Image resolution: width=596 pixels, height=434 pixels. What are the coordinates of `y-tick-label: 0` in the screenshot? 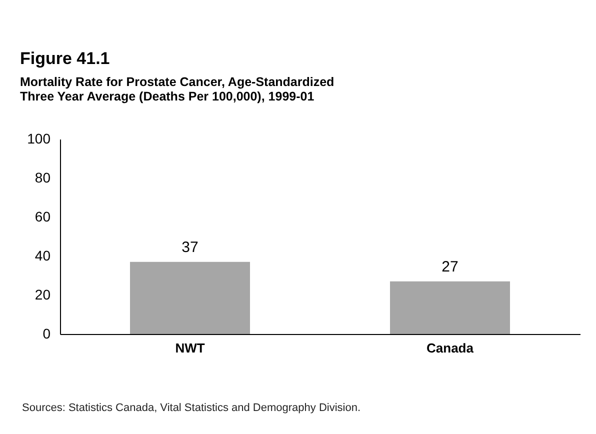 It's located at (46, 334).